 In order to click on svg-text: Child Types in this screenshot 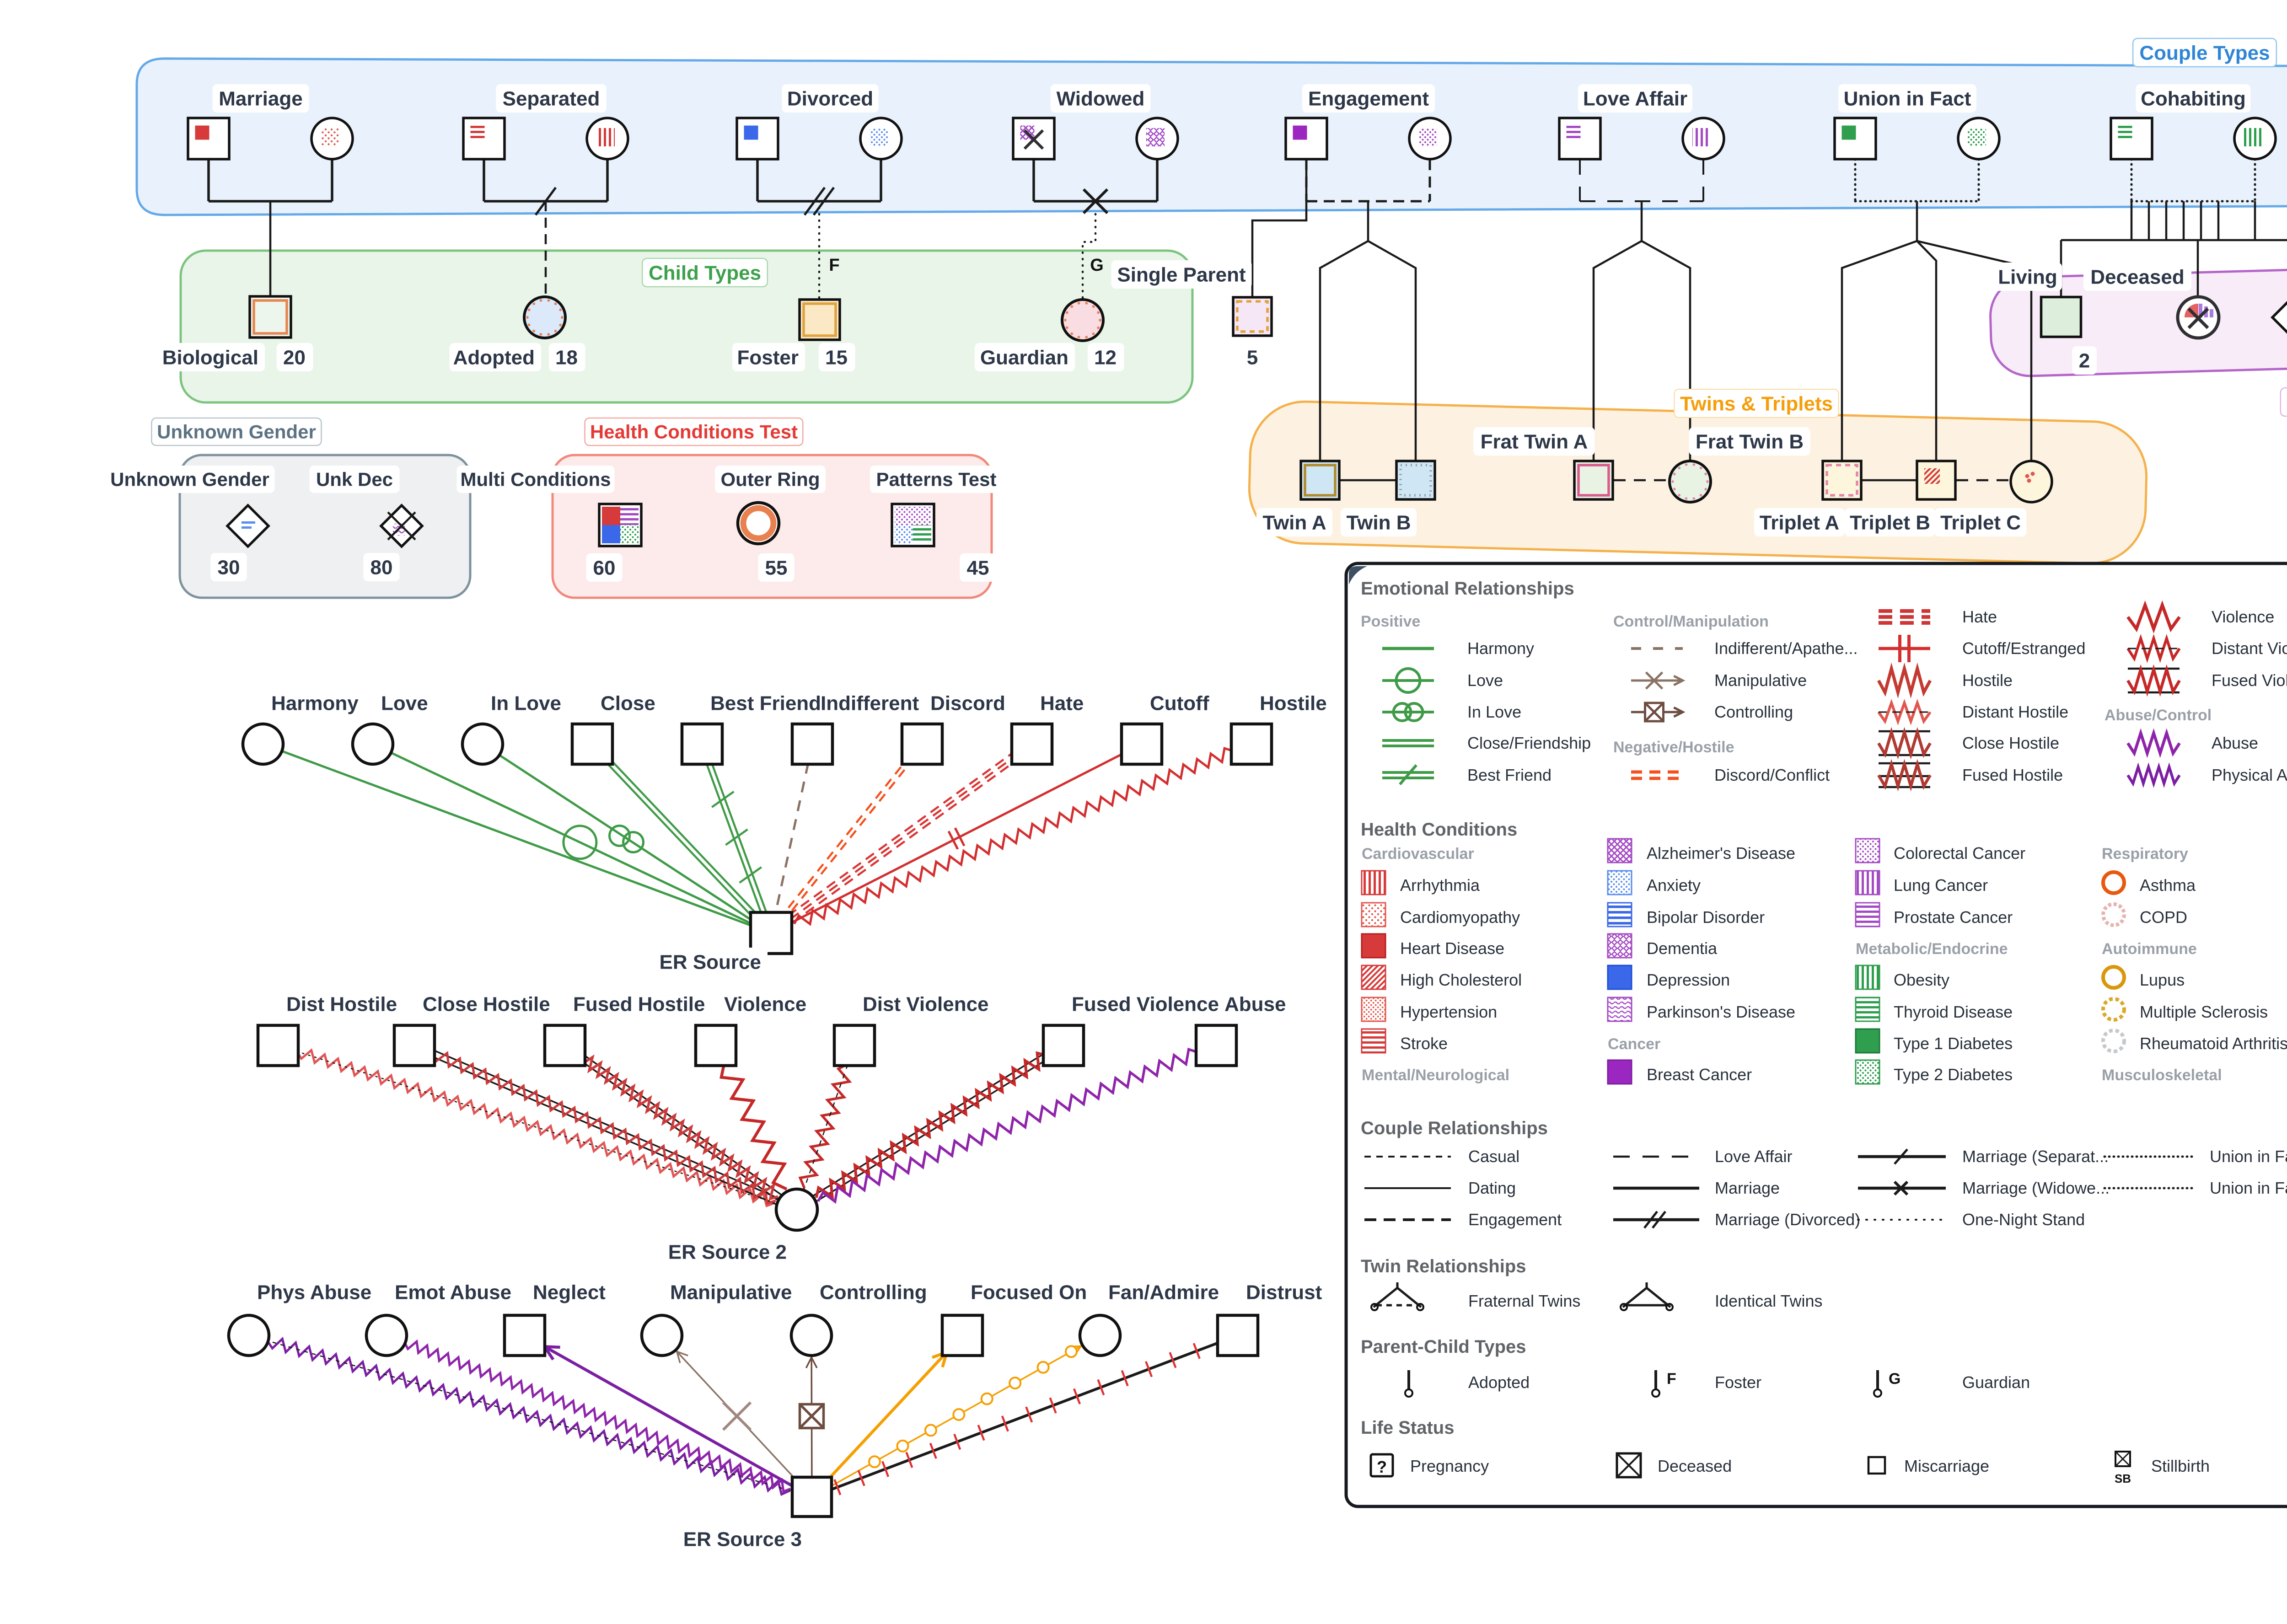, I will do `click(705, 273)`.